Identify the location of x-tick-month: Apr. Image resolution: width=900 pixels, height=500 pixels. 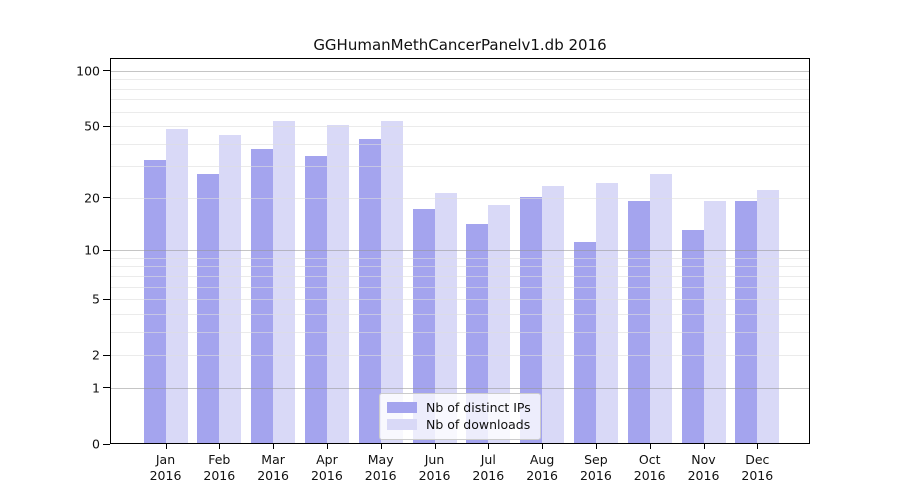
(327, 459).